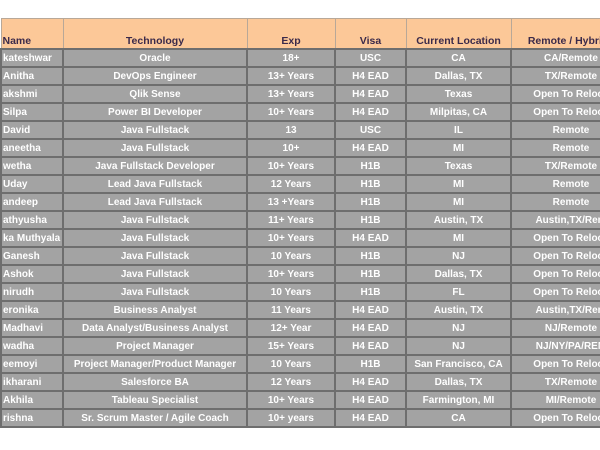 This screenshot has height=450, width=600. Describe the element at coordinates (155, 346) in the screenshot. I see `cell-technology: Project Manager` at that location.